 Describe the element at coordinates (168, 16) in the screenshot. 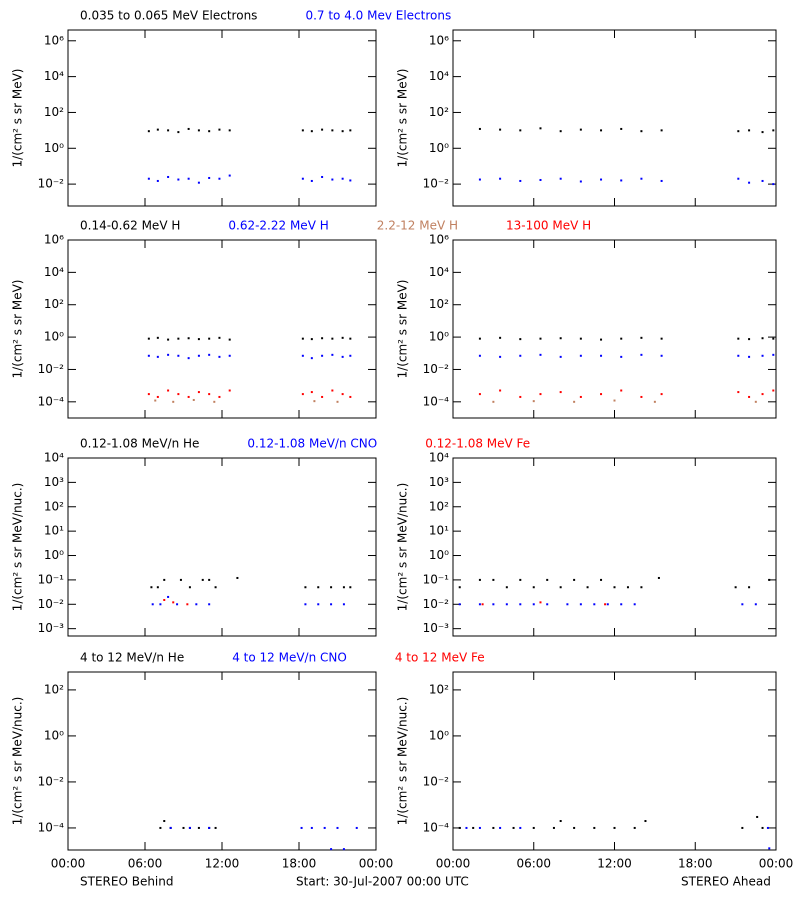

I see `legend-entry: 0.035 to 0.065 MeV Electrons` at that location.